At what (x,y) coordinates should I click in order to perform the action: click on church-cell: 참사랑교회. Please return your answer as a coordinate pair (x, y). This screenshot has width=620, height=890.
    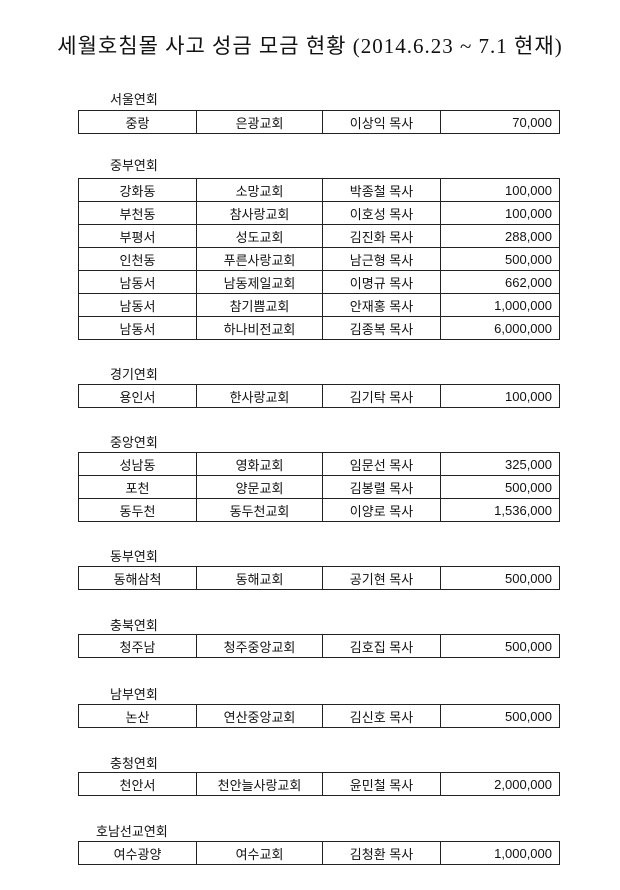
    Looking at the image, I should click on (259, 213).